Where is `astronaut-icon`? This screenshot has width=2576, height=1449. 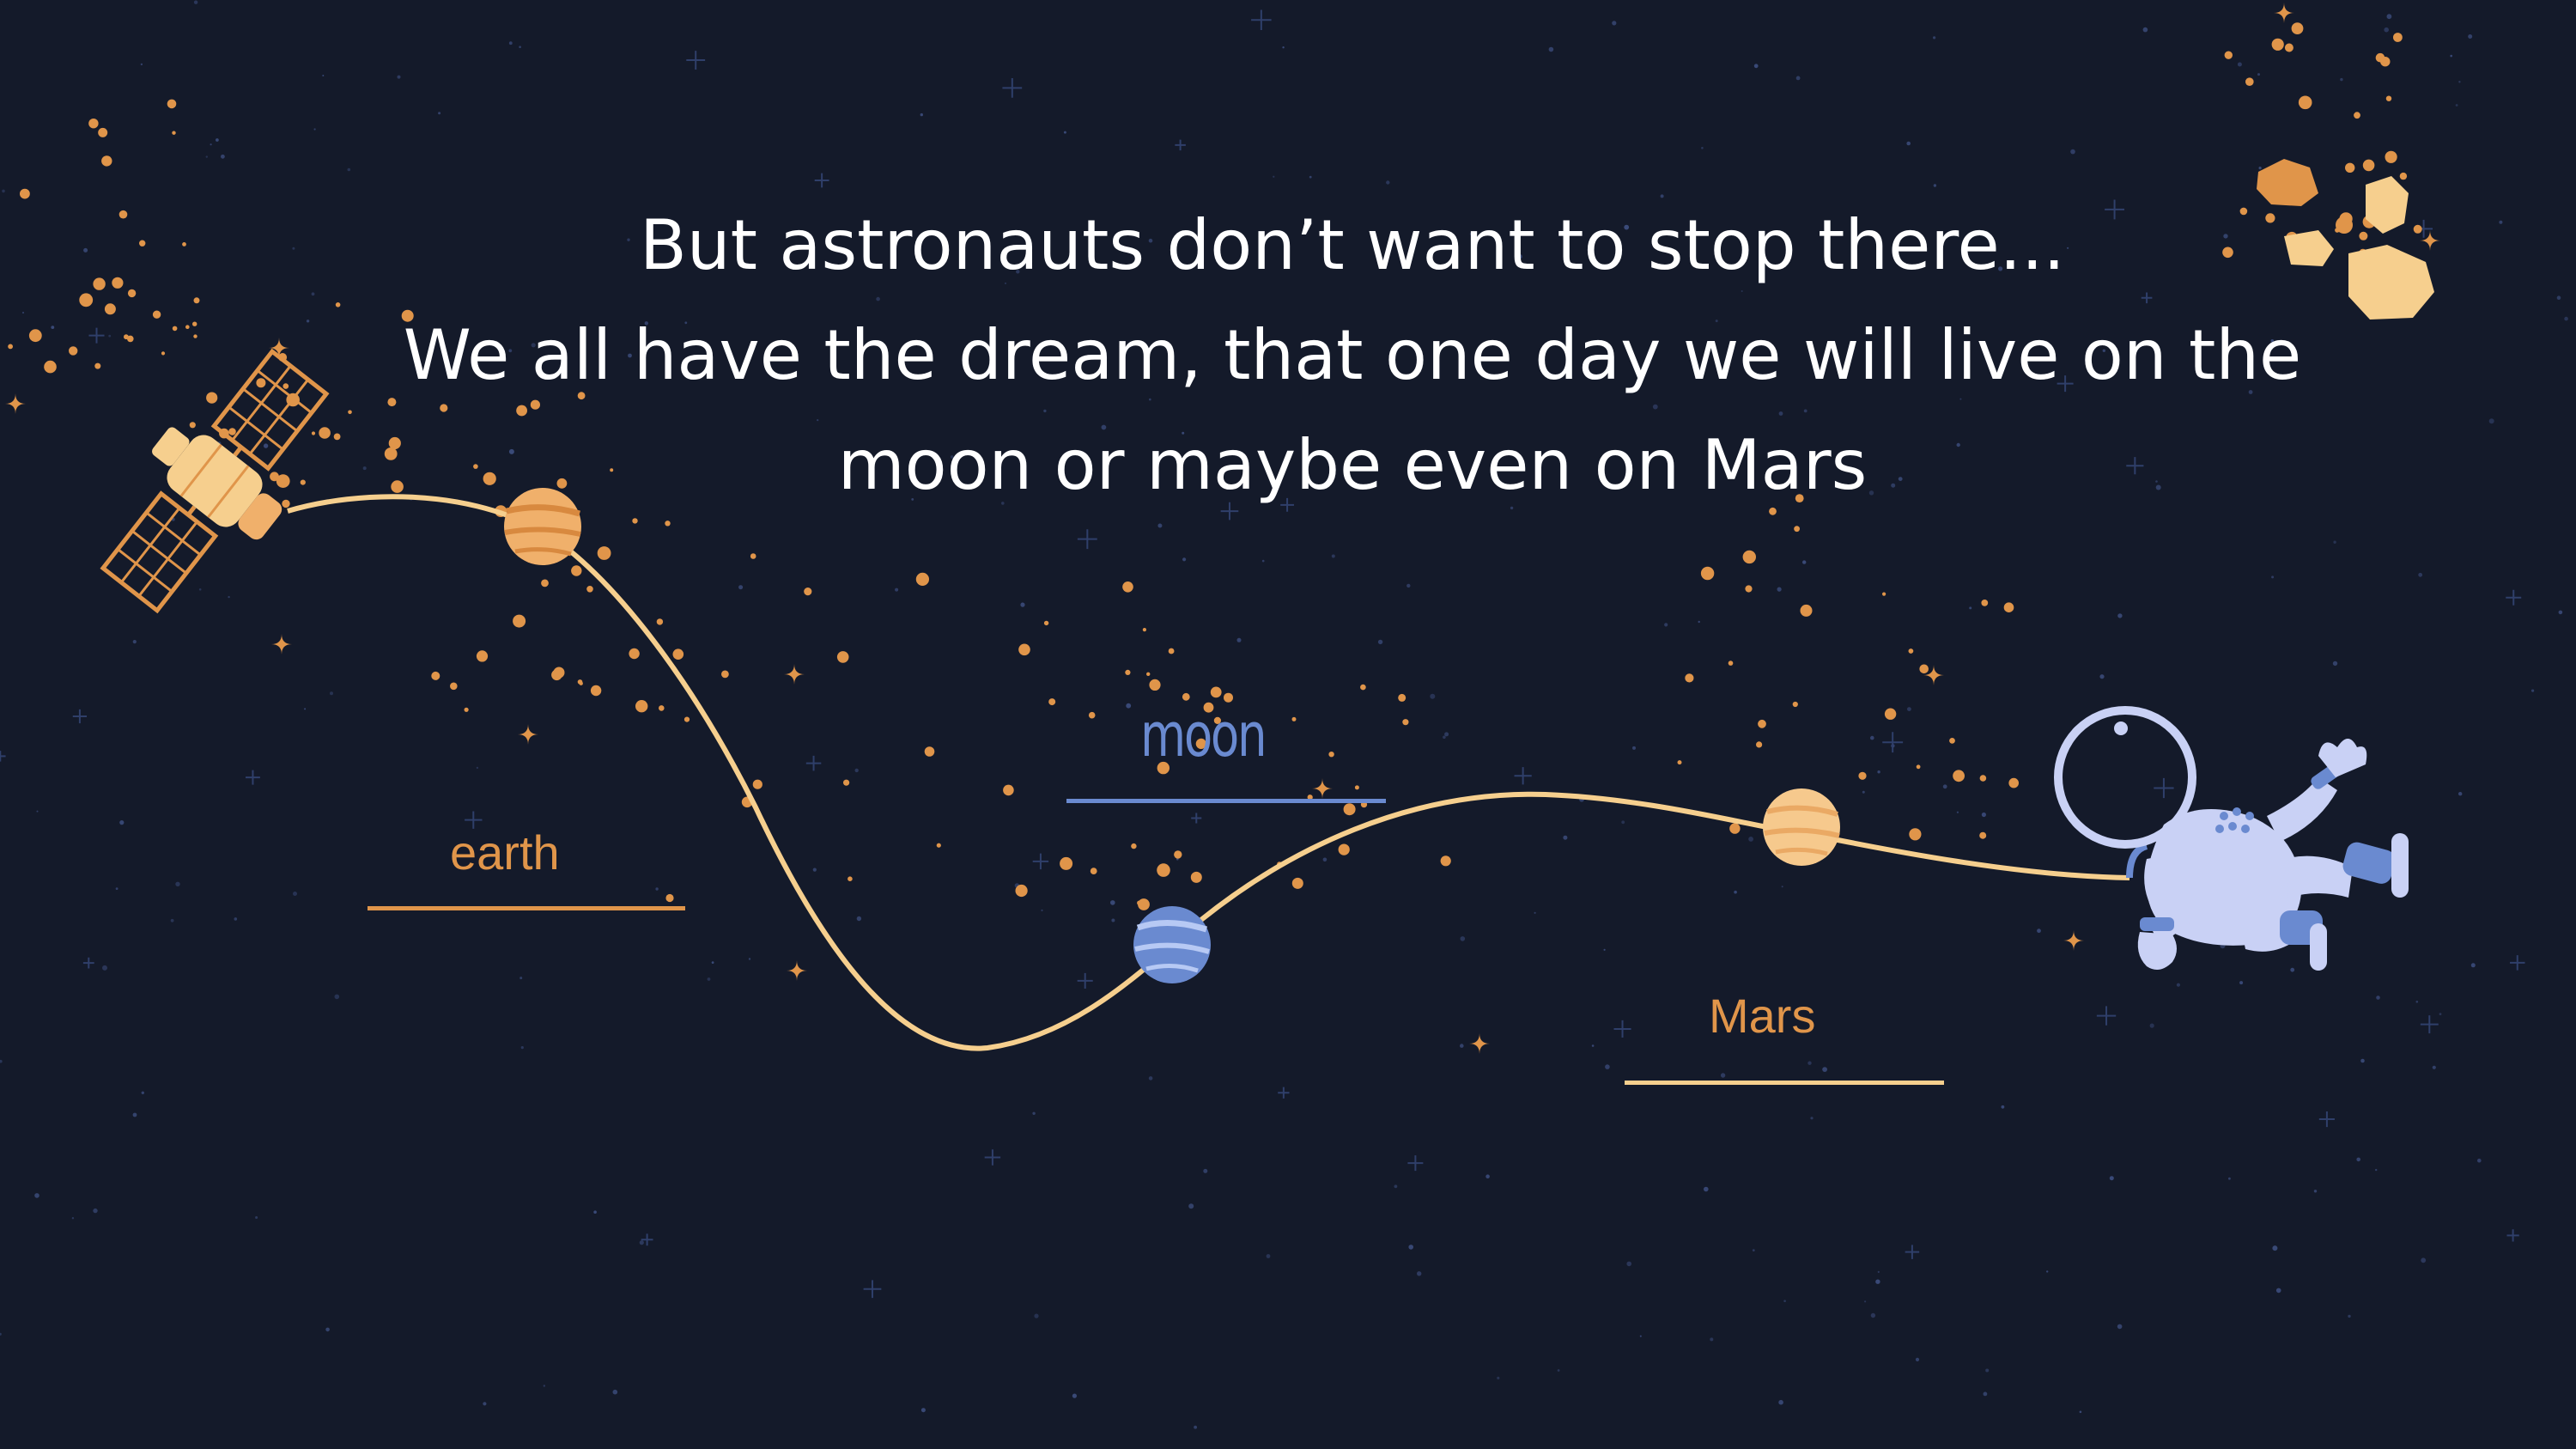 astronaut-icon is located at coordinates (2231, 838).